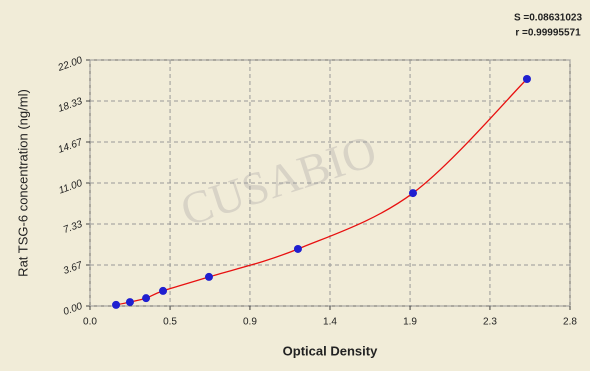 This screenshot has height=371, width=590. I want to click on y-axis-label: Rat TSG-6 concentration (ng/ml), so click(22, 183).